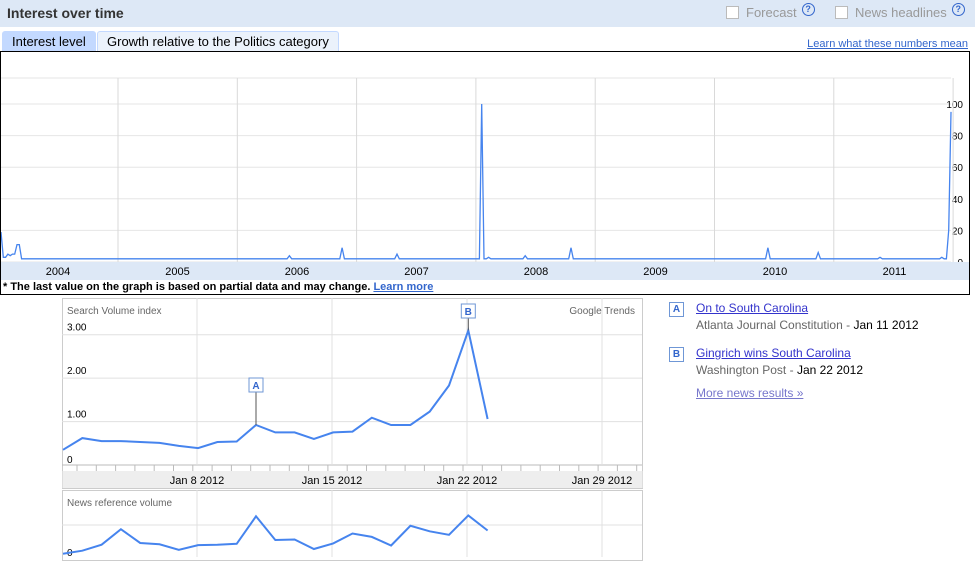 The height and width of the screenshot is (565, 975). I want to click on forecast-help-icon: ?, so click(808, 9).